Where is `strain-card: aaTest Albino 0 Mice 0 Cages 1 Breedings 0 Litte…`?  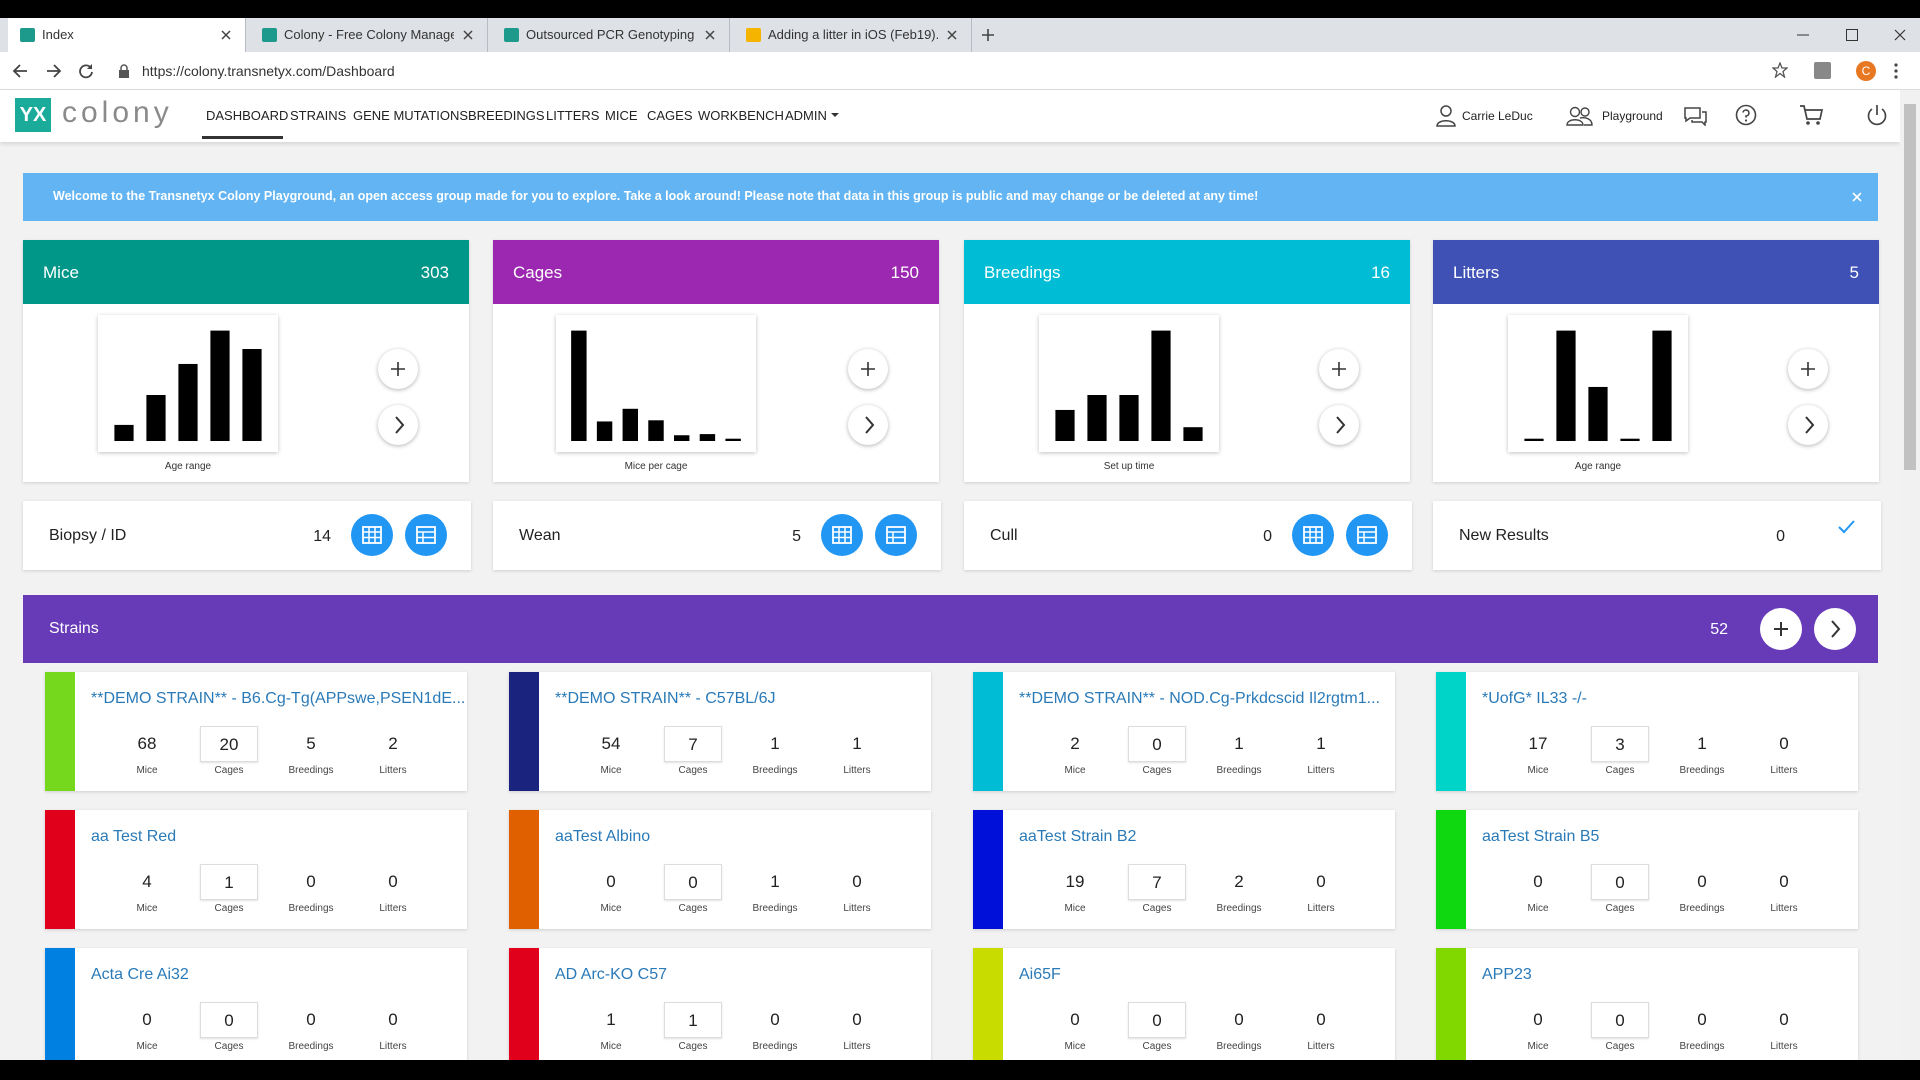 strain-card: aaTest Albino 0 Mice 0 Cages 1 Breedings 0 Litte… is located at coordinates (720, 869).